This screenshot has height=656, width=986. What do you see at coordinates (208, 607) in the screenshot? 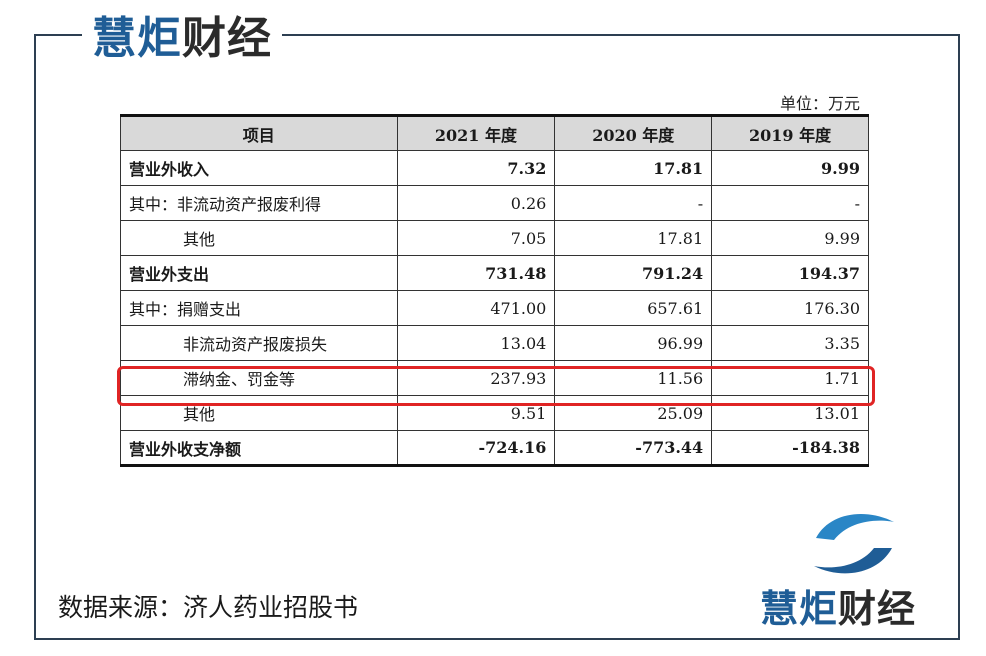
I see `source-note: 数据来源：济人药业招股书` at bounding box center [208, 607].